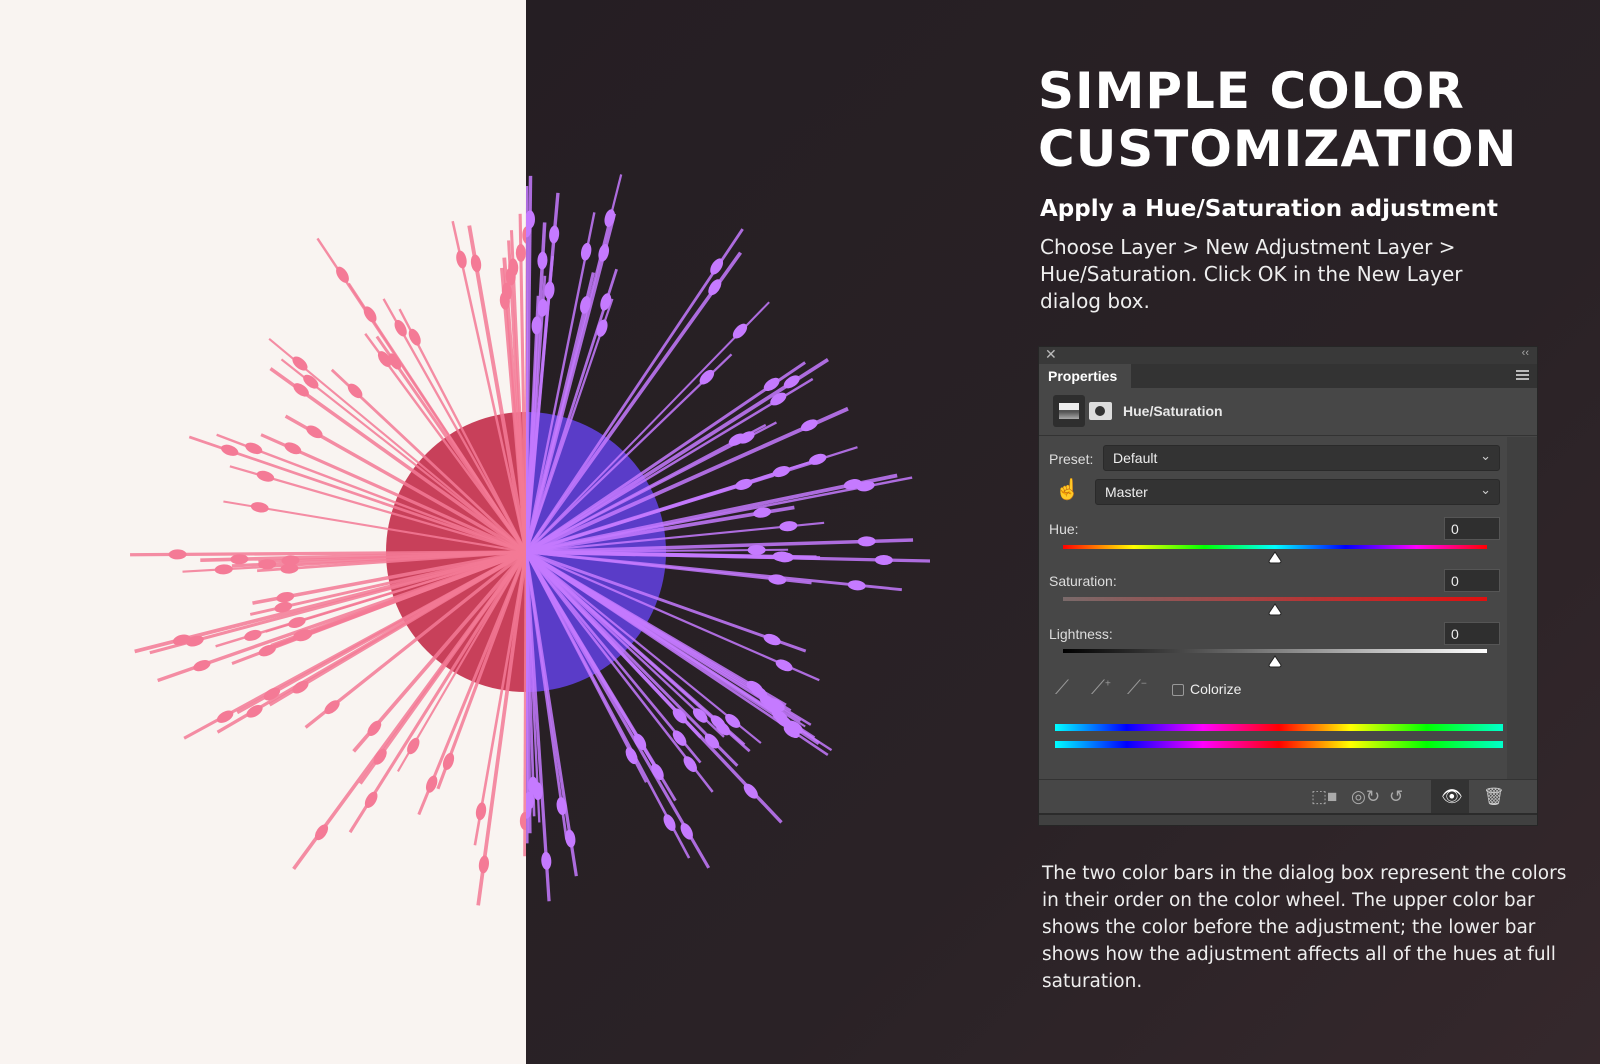  Describe the element at coordinates (1472, 633) in the screenshot. I see `lightness-input: 0` at that location.